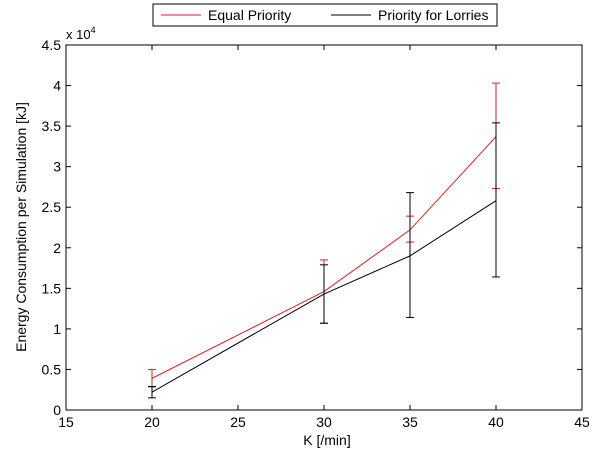 The image size is (614, 455). Describe the element at coordinates (57, 86) in the screenshot. I see `y-tick-label: 4` at that location.